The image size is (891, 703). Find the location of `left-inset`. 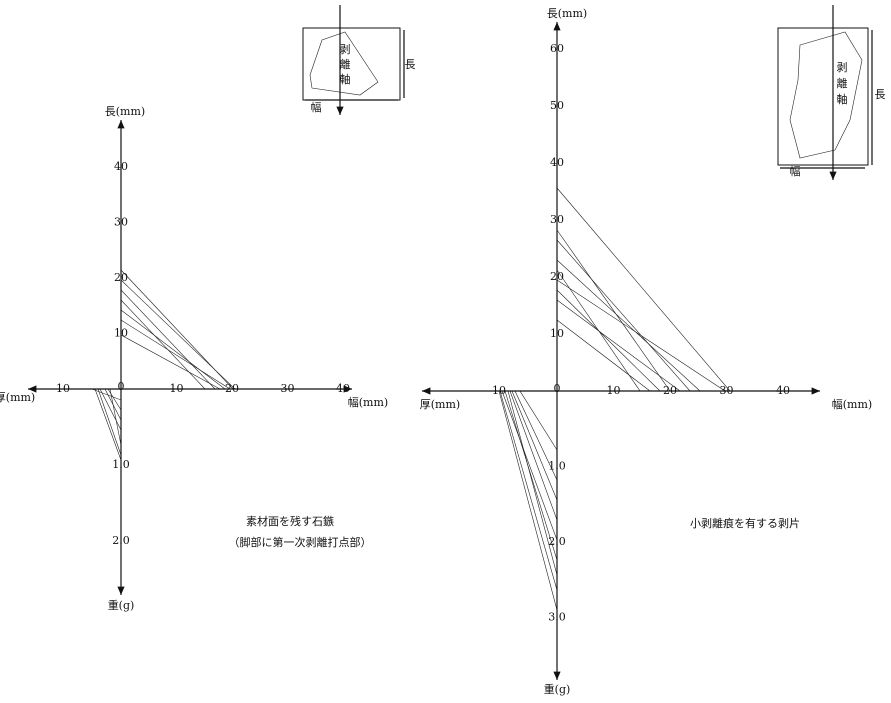

left-inset is located at coordinates (353, 60).